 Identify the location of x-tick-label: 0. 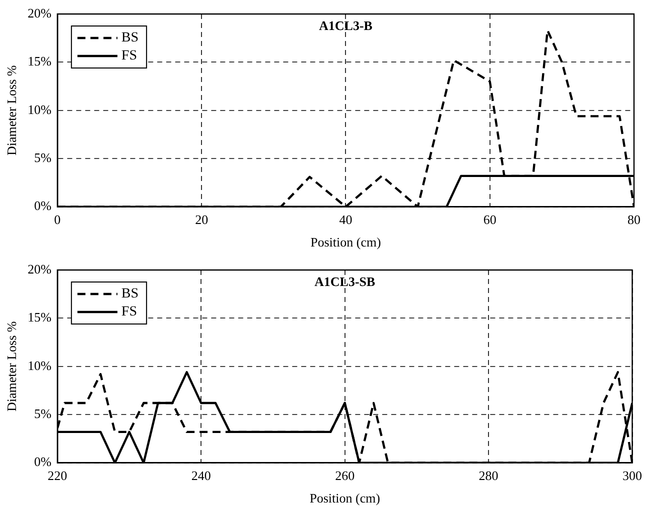
(57, 220).